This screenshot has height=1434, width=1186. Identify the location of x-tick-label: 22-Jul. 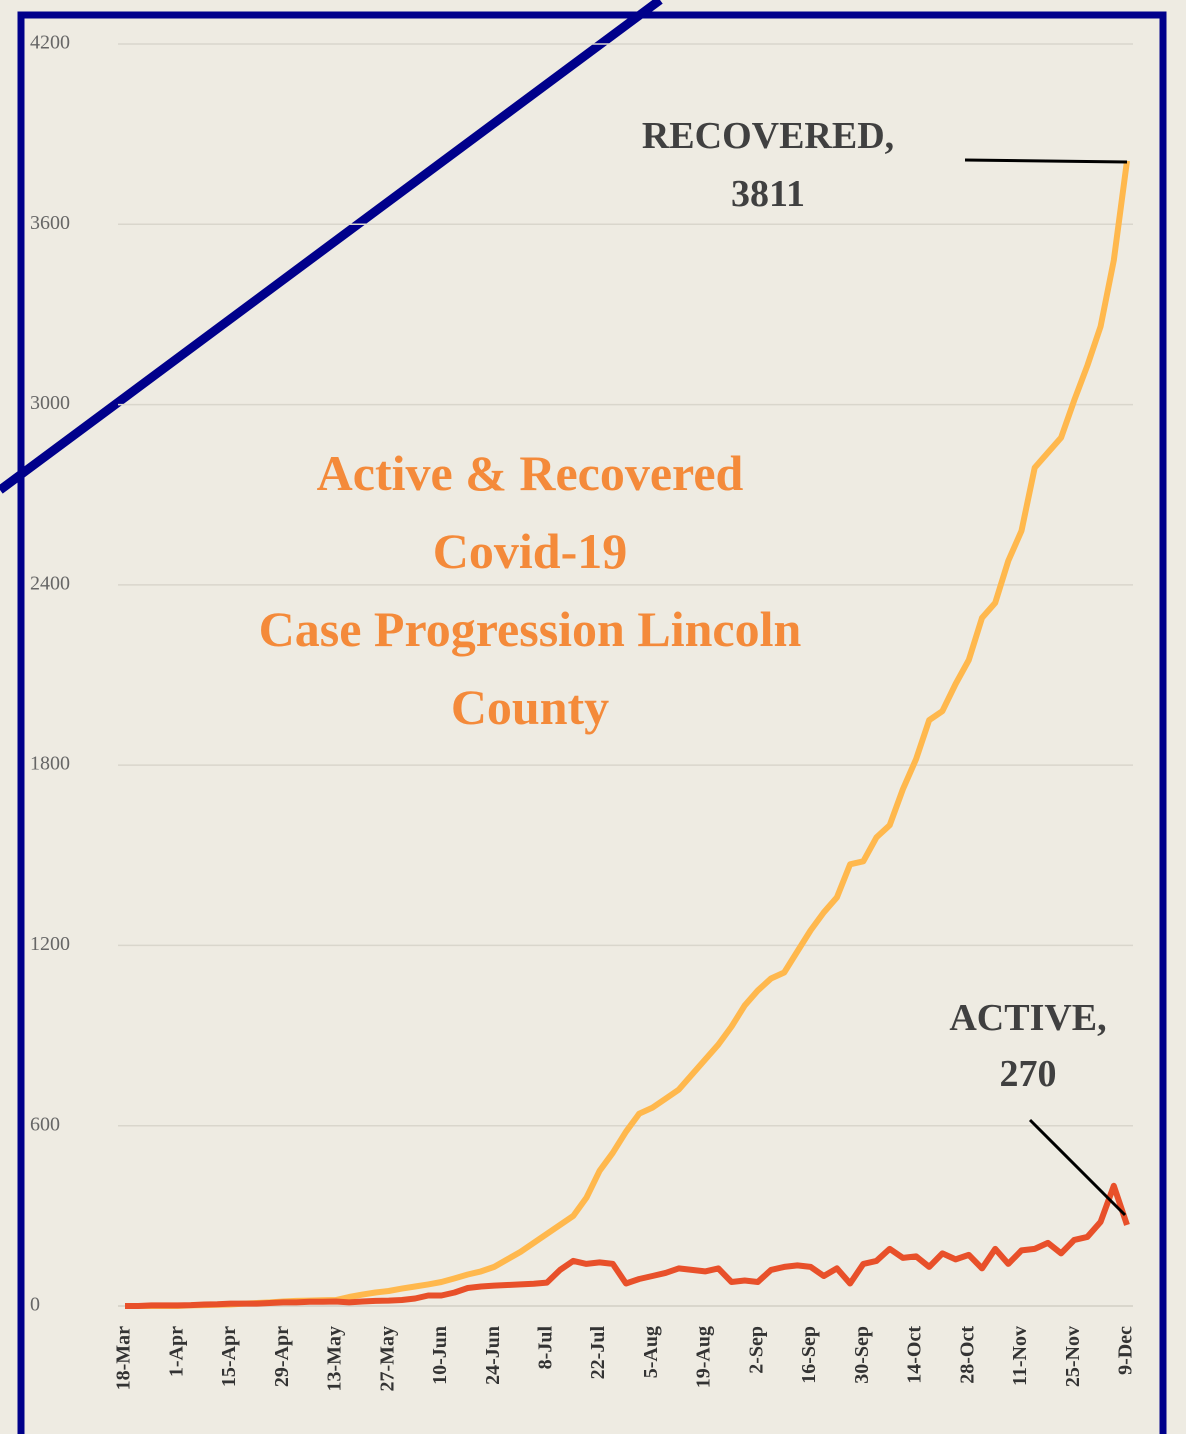
(598, 1353).